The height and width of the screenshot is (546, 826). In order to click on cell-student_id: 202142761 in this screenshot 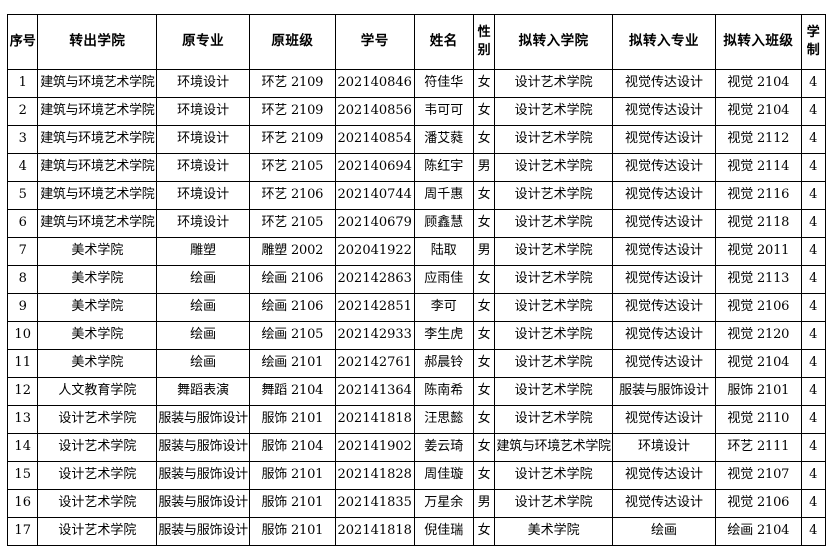, I will do `click(374, 363)`.